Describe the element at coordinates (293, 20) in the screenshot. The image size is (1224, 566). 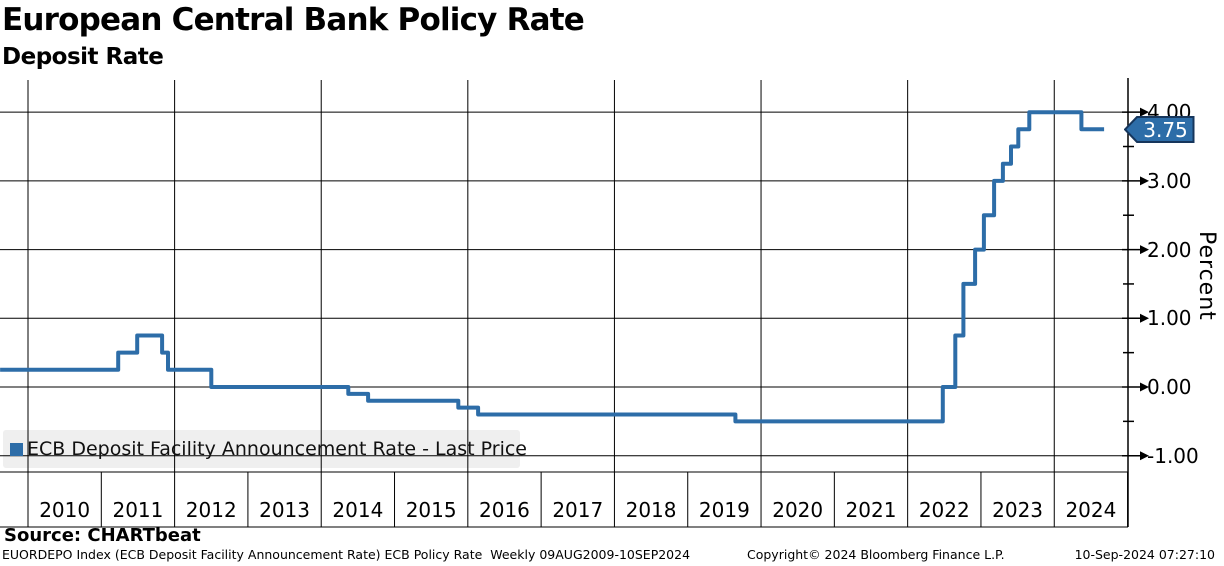
I see `chart-title: European Central Bank Policy Rate` at that location.